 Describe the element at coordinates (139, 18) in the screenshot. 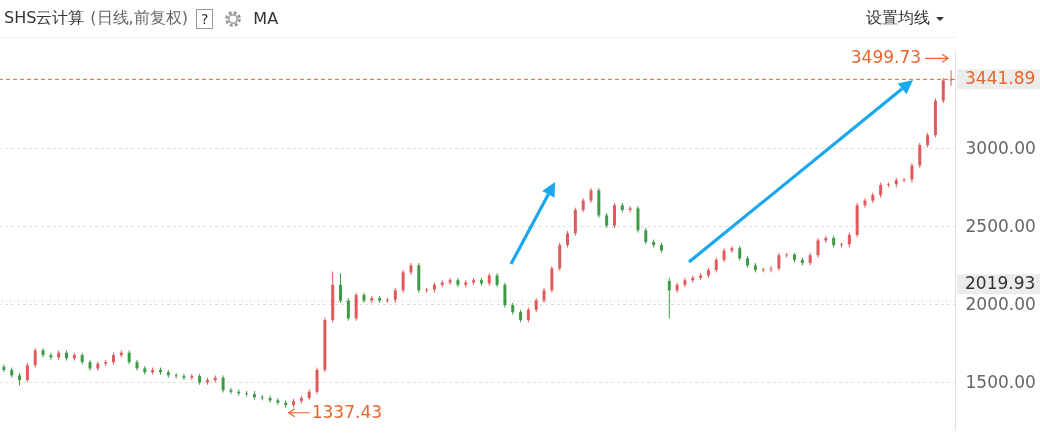

I see `chart-subtitle: (日线,前复权)` at that location.